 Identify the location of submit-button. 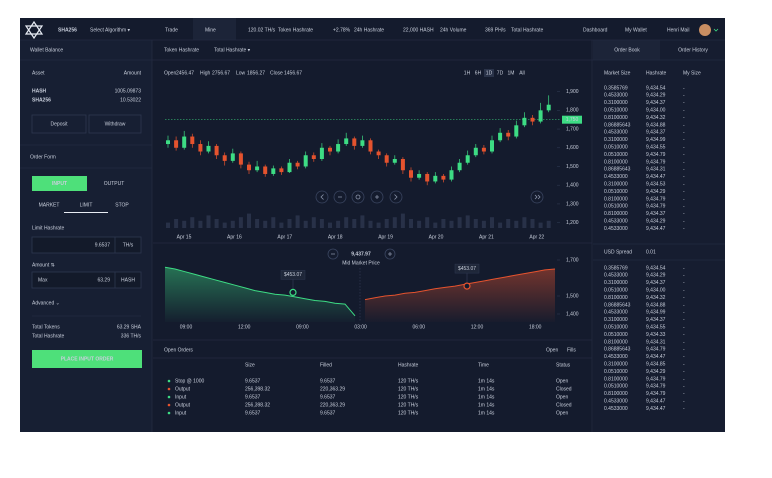
(87, 359).